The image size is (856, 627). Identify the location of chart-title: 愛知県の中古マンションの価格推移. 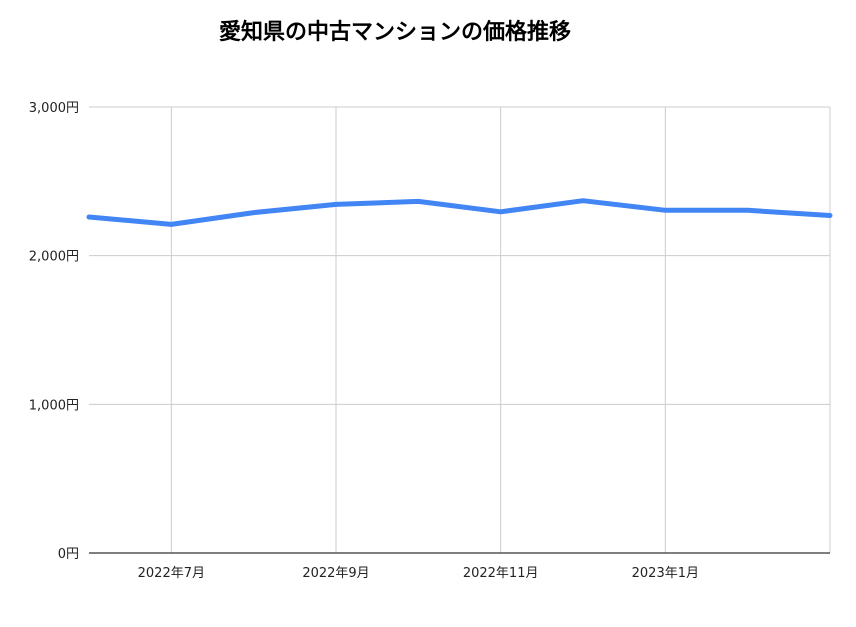
(394, 32).